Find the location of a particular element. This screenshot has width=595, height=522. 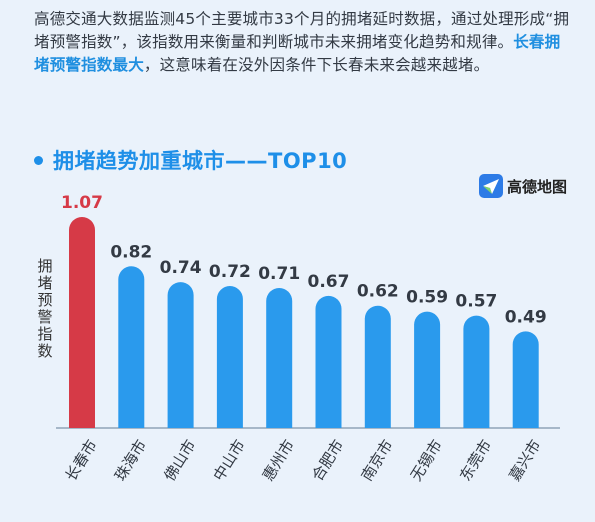

category-label: 东莞市 is located at coordinates (475, 461).